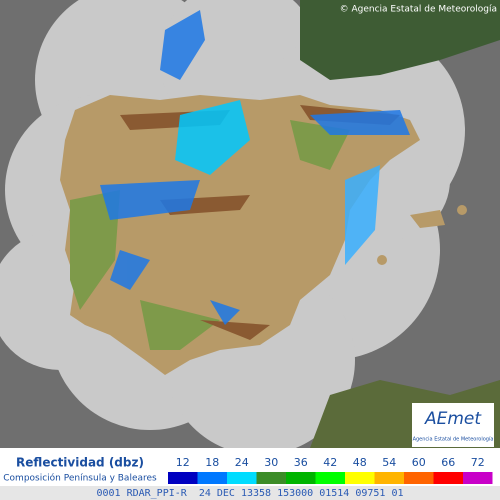  Describe the element at coordinates (422, 235) in the screenshot. I see `balearic-islands` at that location.